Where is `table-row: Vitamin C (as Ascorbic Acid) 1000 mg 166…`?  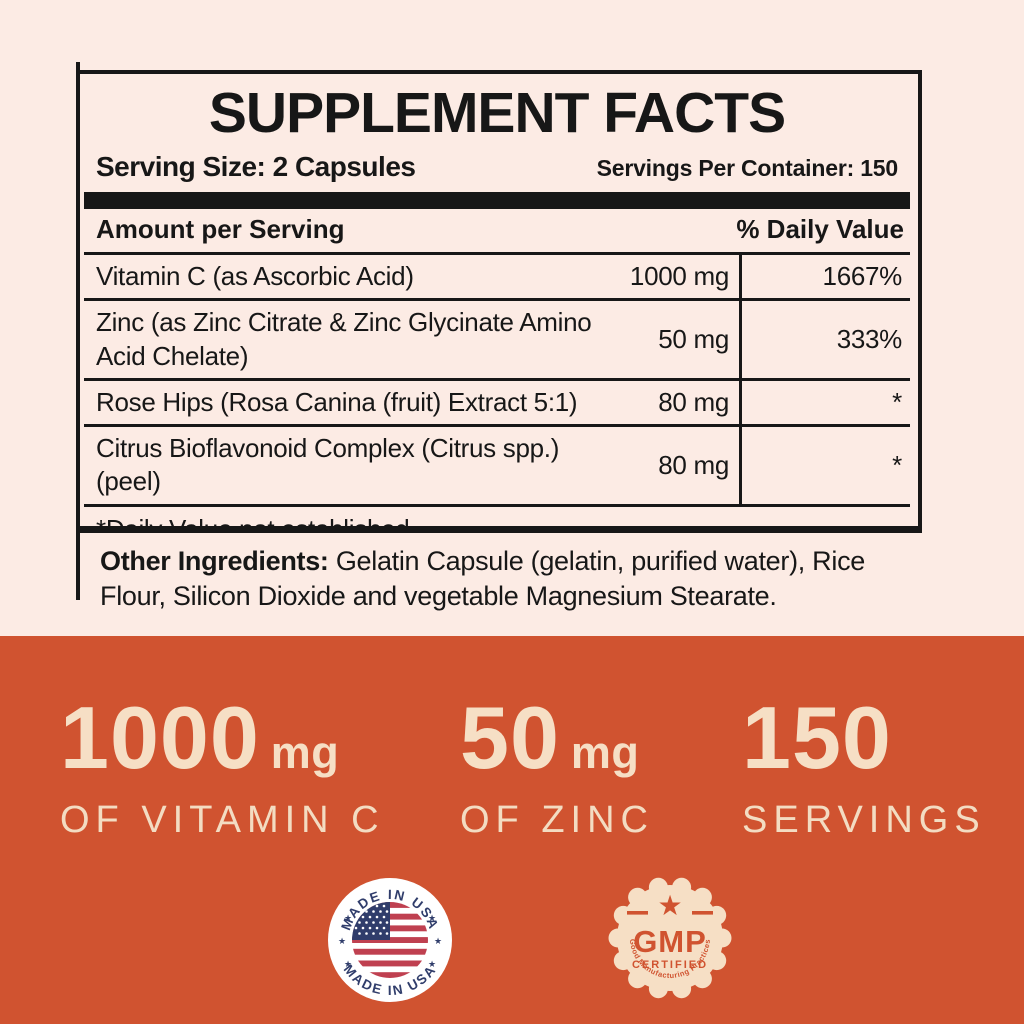
table-row: Vitamin C (as Ascorbic Acid) 1000 mg 166… is located at coordinates (497, 278).